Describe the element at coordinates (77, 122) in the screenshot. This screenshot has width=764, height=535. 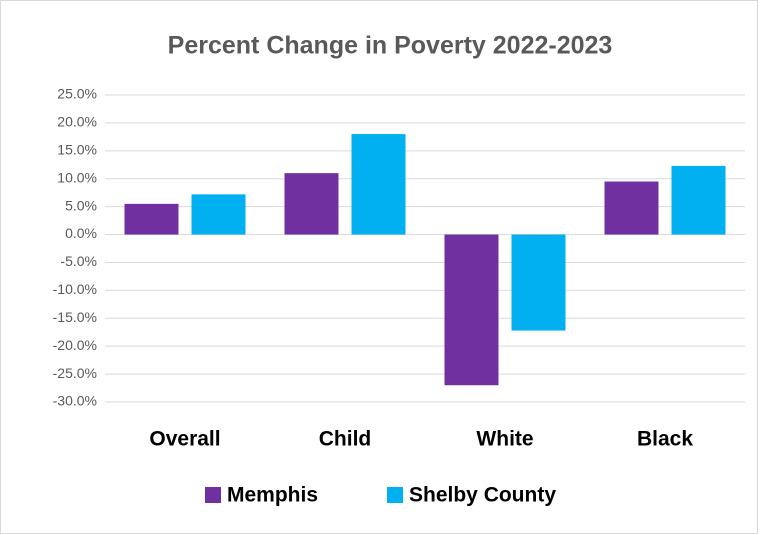
I see `y-tick-label: 20.0%` at that location.